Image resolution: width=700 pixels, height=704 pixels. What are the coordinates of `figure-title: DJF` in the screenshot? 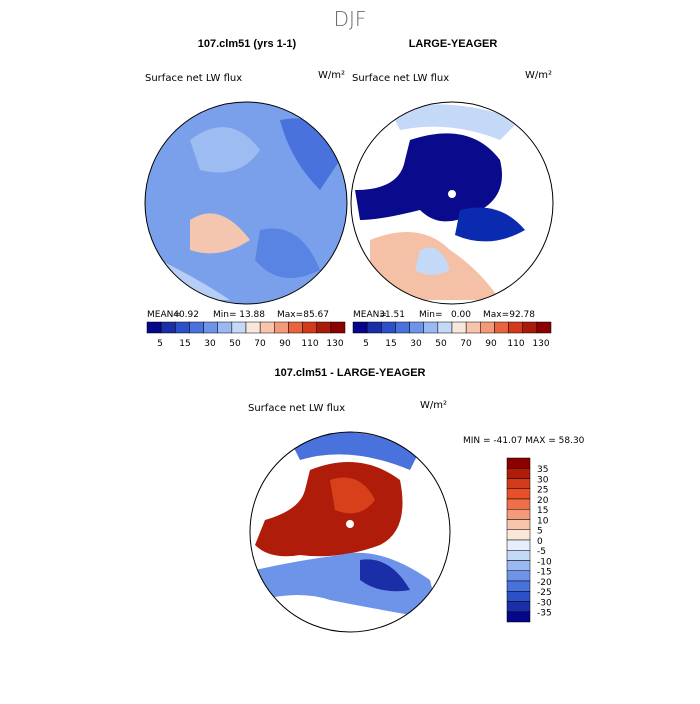 It's located at (350, 19).